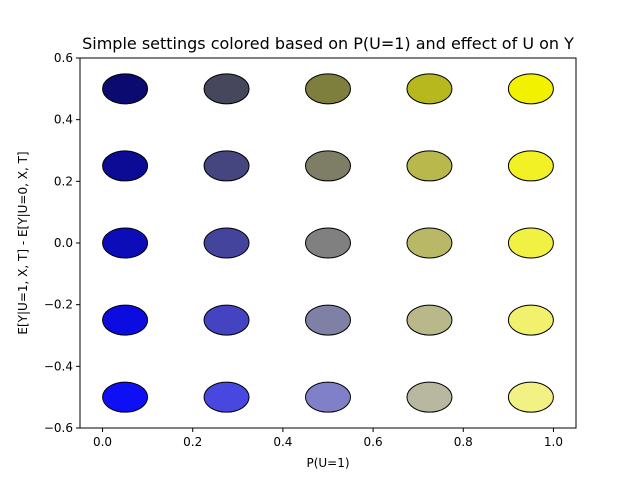 The height and width of the screenshot is (480, 640). What do you see at coordinates (327, 463) in the screenshot?
I see `x-axis-label: P(U=1)` at bounding box center [327, 463].